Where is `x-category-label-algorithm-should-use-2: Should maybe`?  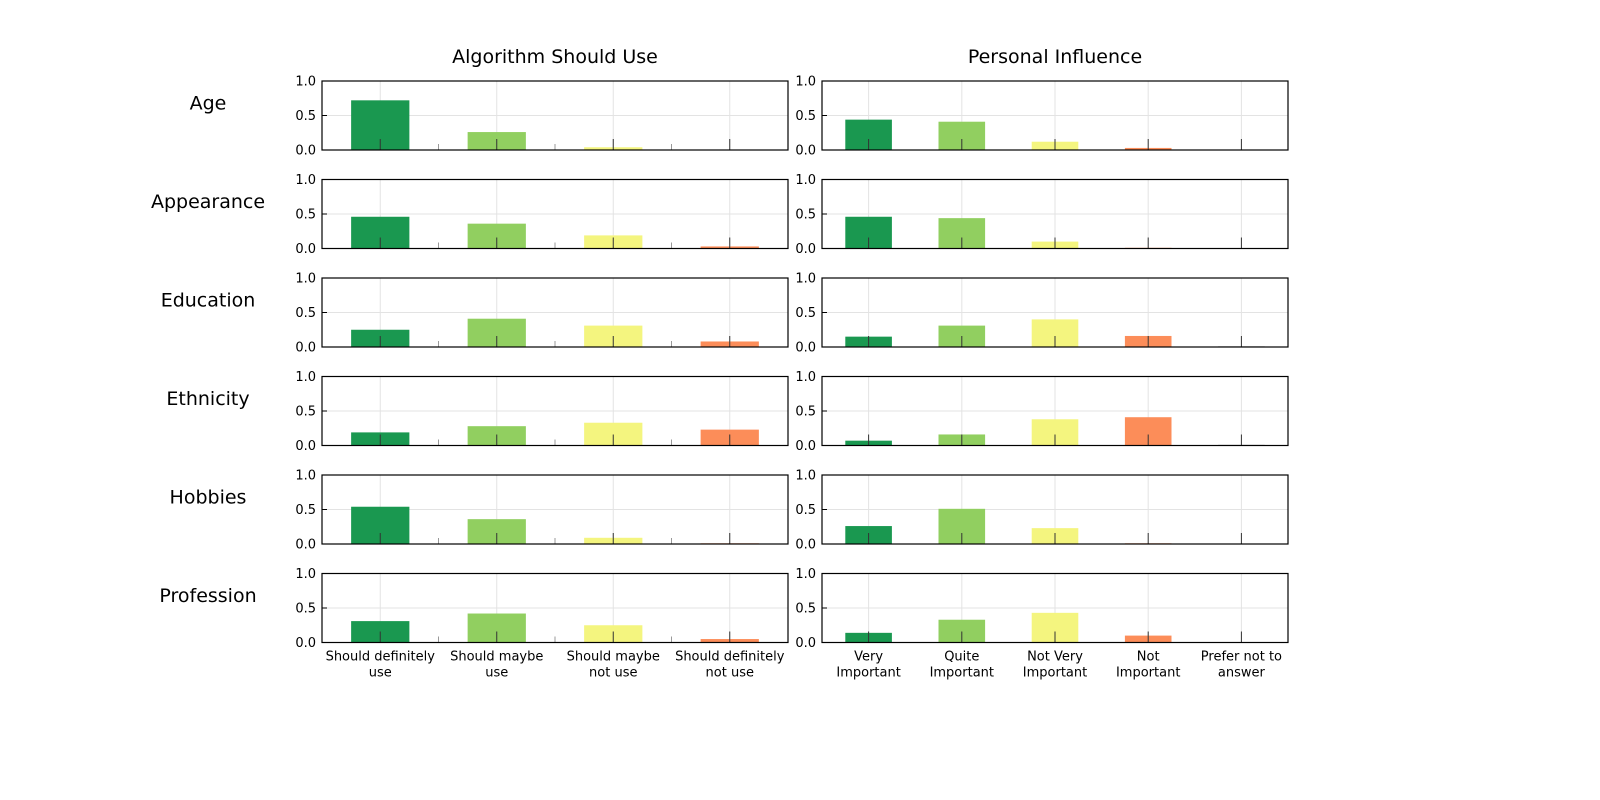 x-category-label-algorithm-should-use-2: Should maybe is located at coordinates (496, 657).